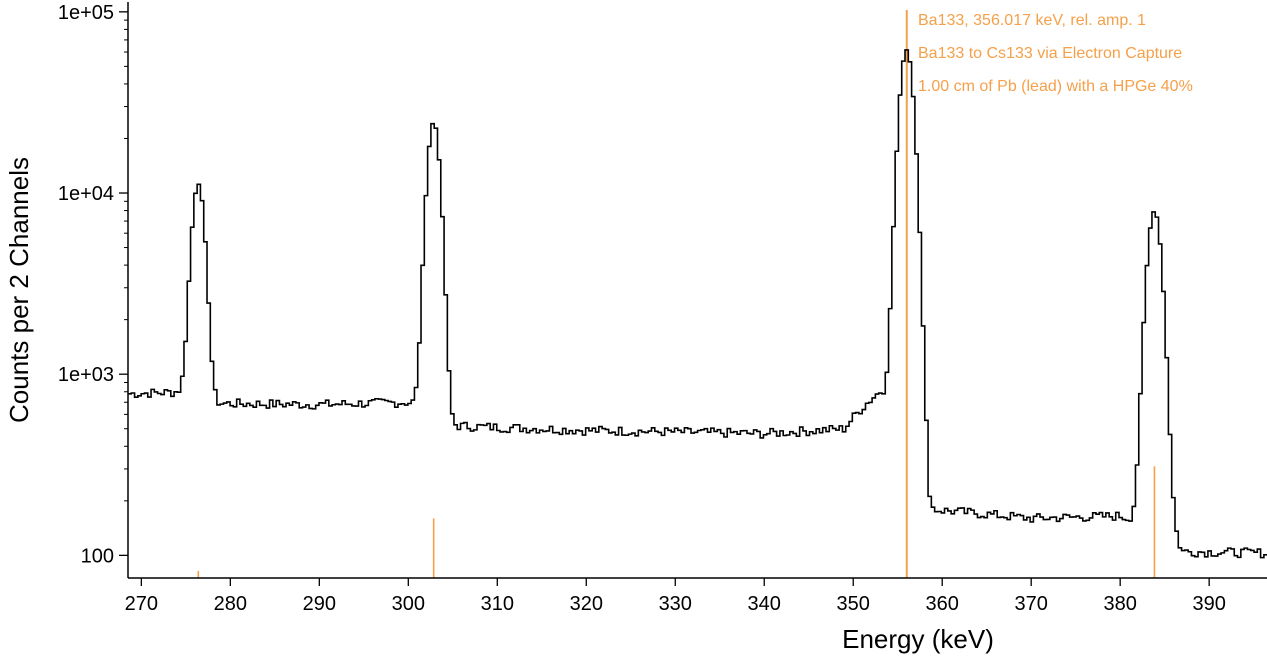 The width and height of the screenshot is (1267, 663). Describe the element at coordinates (408, 604) in the screenshot. I see `x-tick-label: 300` at that location.